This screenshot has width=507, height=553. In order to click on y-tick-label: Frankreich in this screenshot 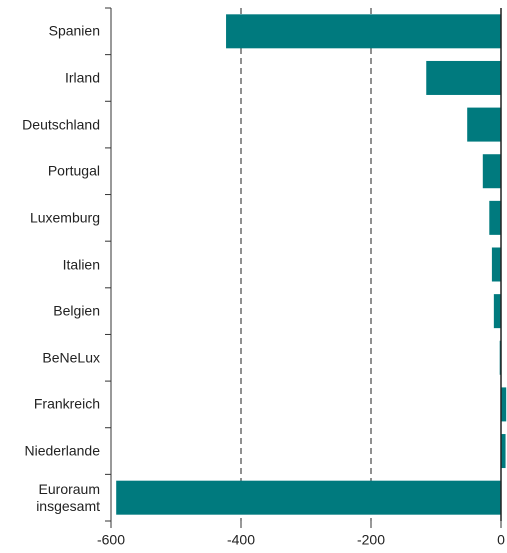, I will do `click(66, 403)`.